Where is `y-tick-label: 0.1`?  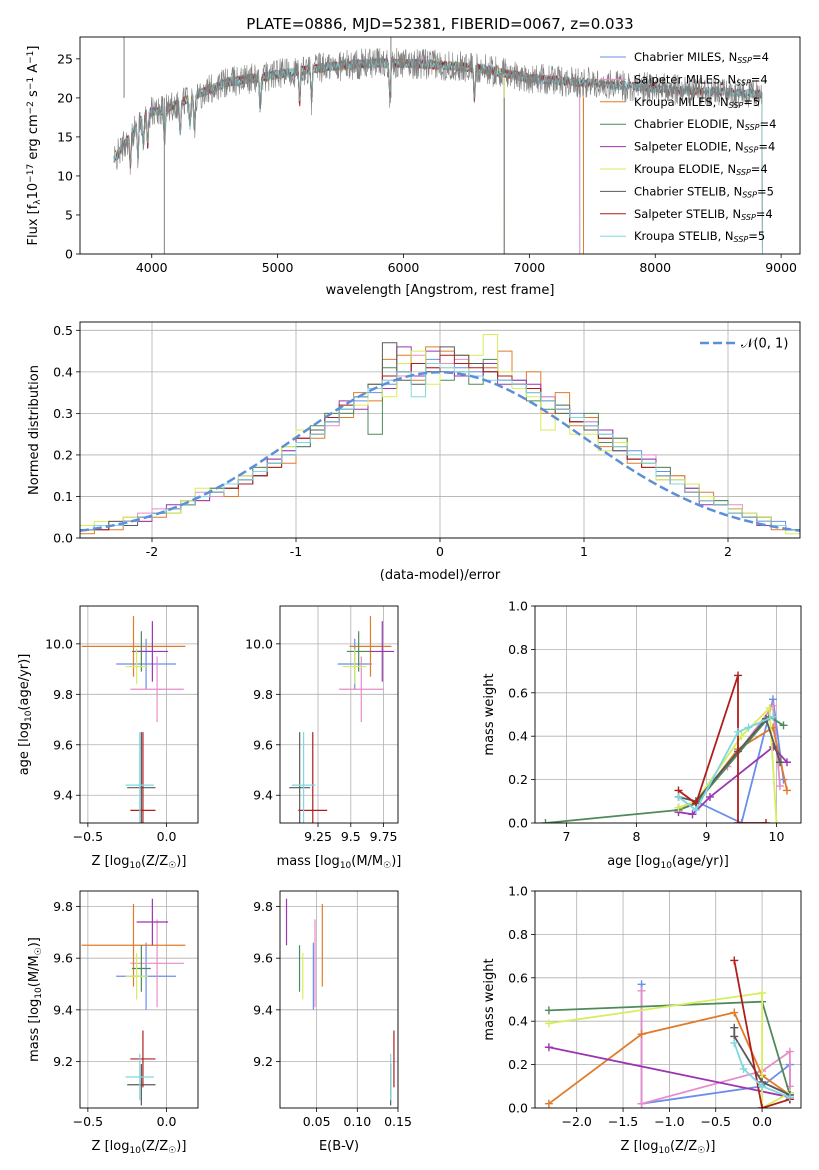 y-tick-label: 0.1 is located at coordinates (63, 496).